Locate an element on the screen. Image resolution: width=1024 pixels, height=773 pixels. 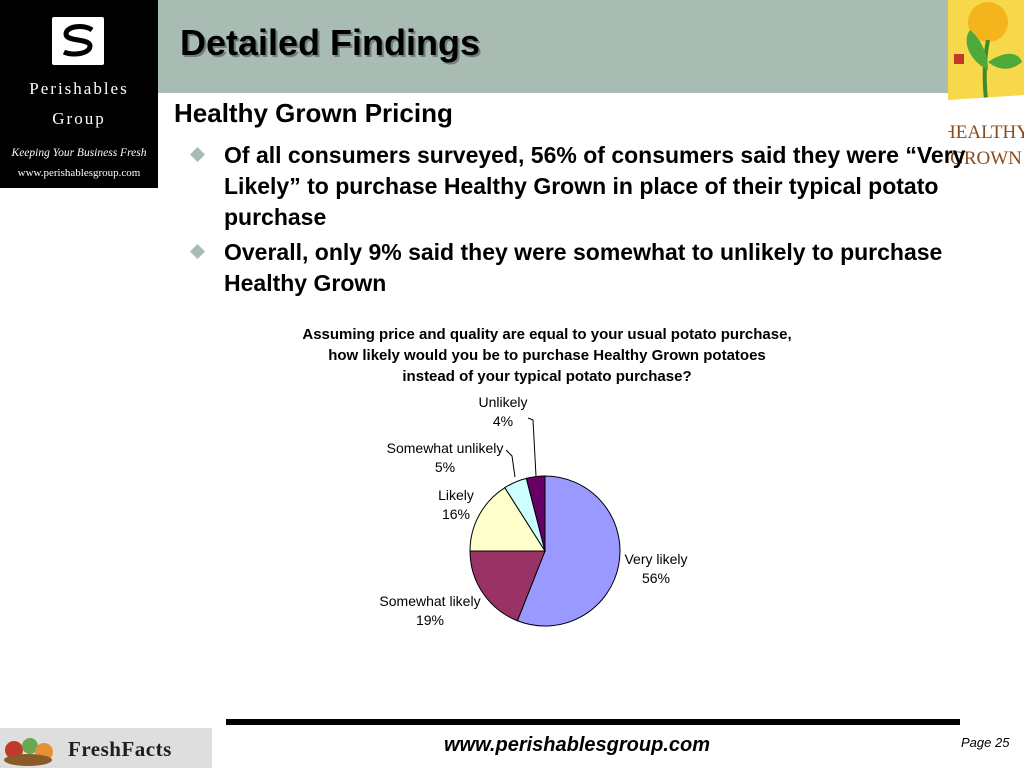
logo-tagline: Keeping Your Business Fresh is located at coordinates (79, 153).